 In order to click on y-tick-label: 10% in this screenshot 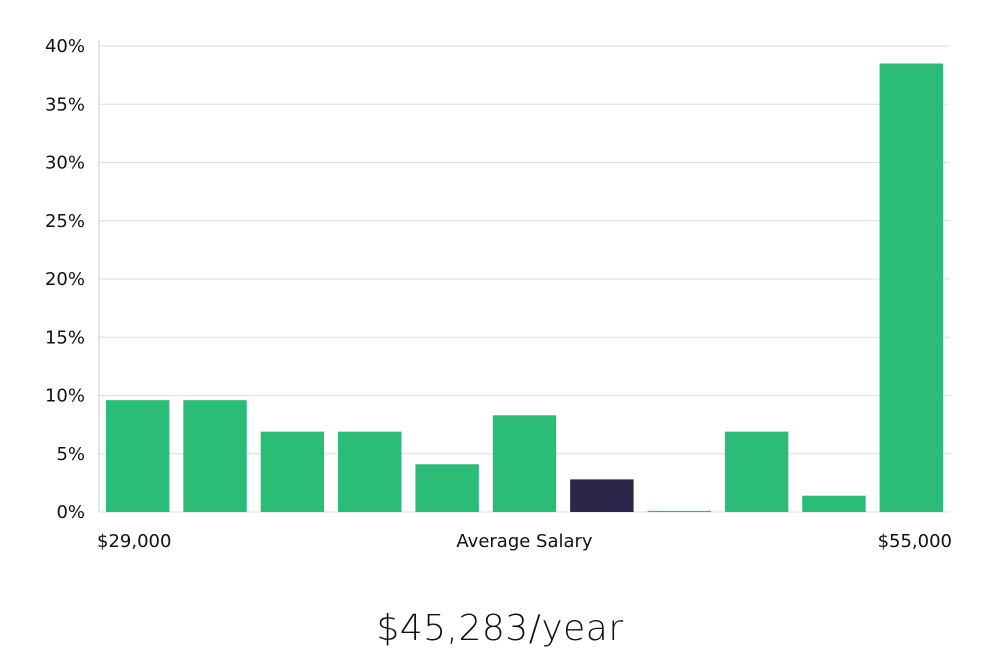, I will do `click(65, 396)`.